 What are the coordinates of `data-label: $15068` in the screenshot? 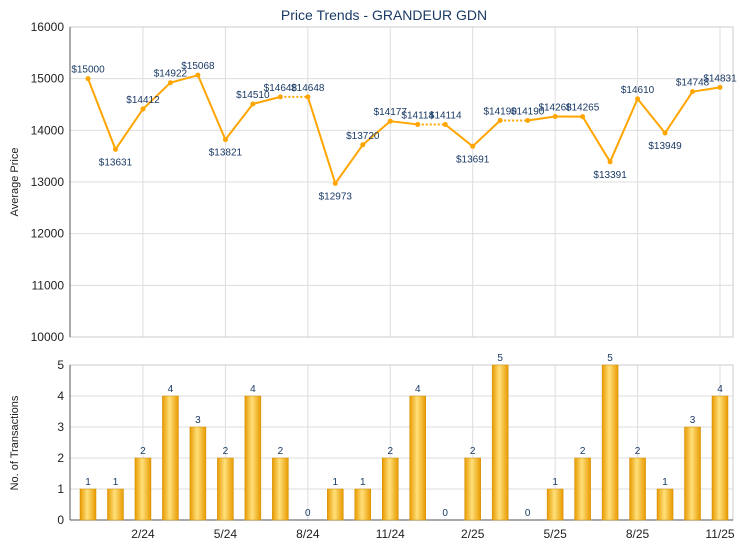 It's located at (198, 66).